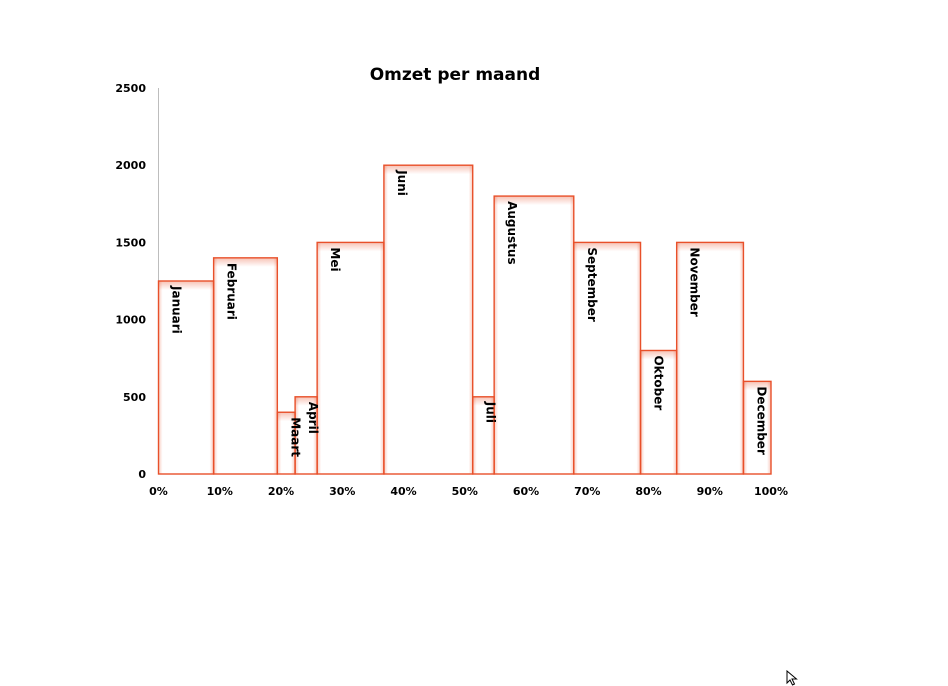 The image size is (948, 686). What do you see at coordinates (455, 75) in the screenshot?
I see `chart-title: Omzet per maand` at bounding box center [455, 75].